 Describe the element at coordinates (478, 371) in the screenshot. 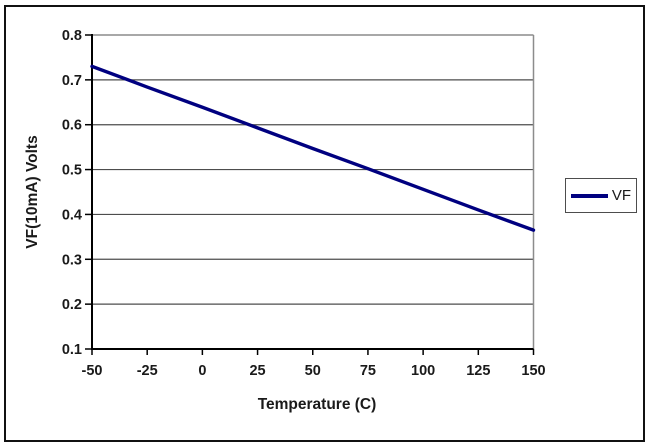

I see `x-tick-label: 125` at that location.